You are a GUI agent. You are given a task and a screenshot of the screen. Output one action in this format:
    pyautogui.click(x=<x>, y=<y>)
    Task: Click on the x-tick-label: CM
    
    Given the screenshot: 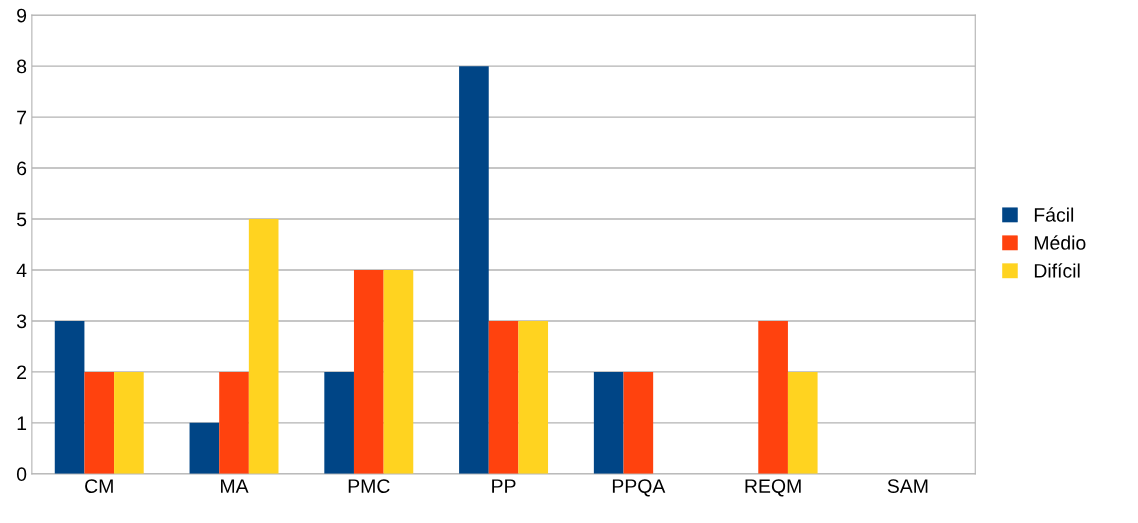 What is the action you would take?
    pyautogui.click(x=99, y=486)
    